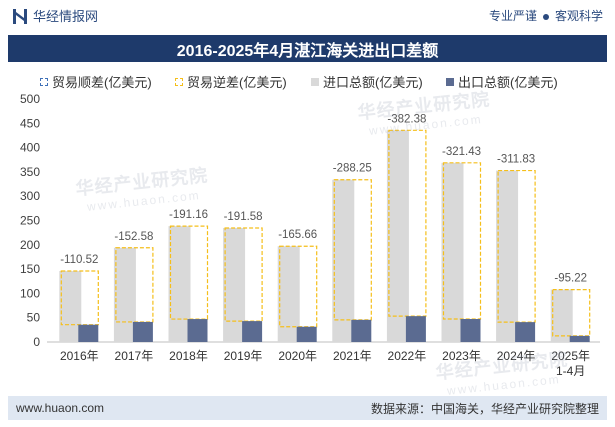  I want to click on legend-label-import: 进口总额(亿美元), so click(373, 82).